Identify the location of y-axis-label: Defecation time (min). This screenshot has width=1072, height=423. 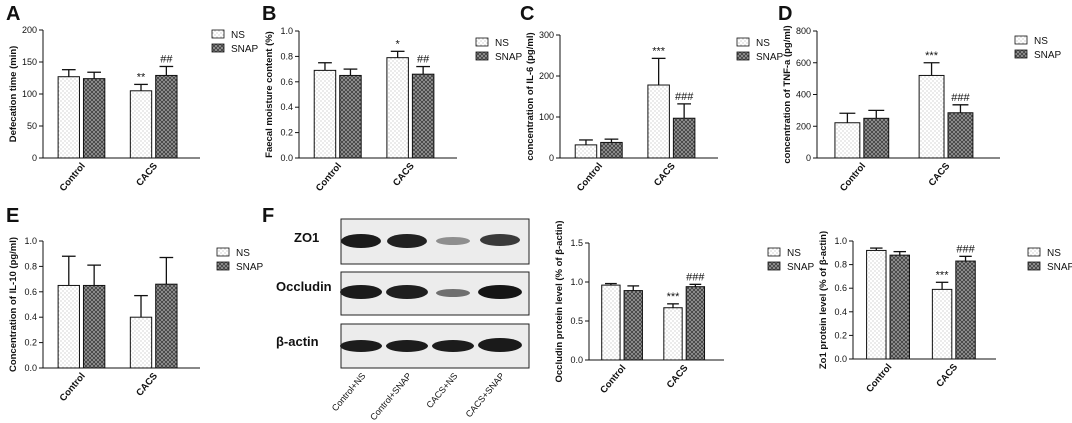
(13, 94).